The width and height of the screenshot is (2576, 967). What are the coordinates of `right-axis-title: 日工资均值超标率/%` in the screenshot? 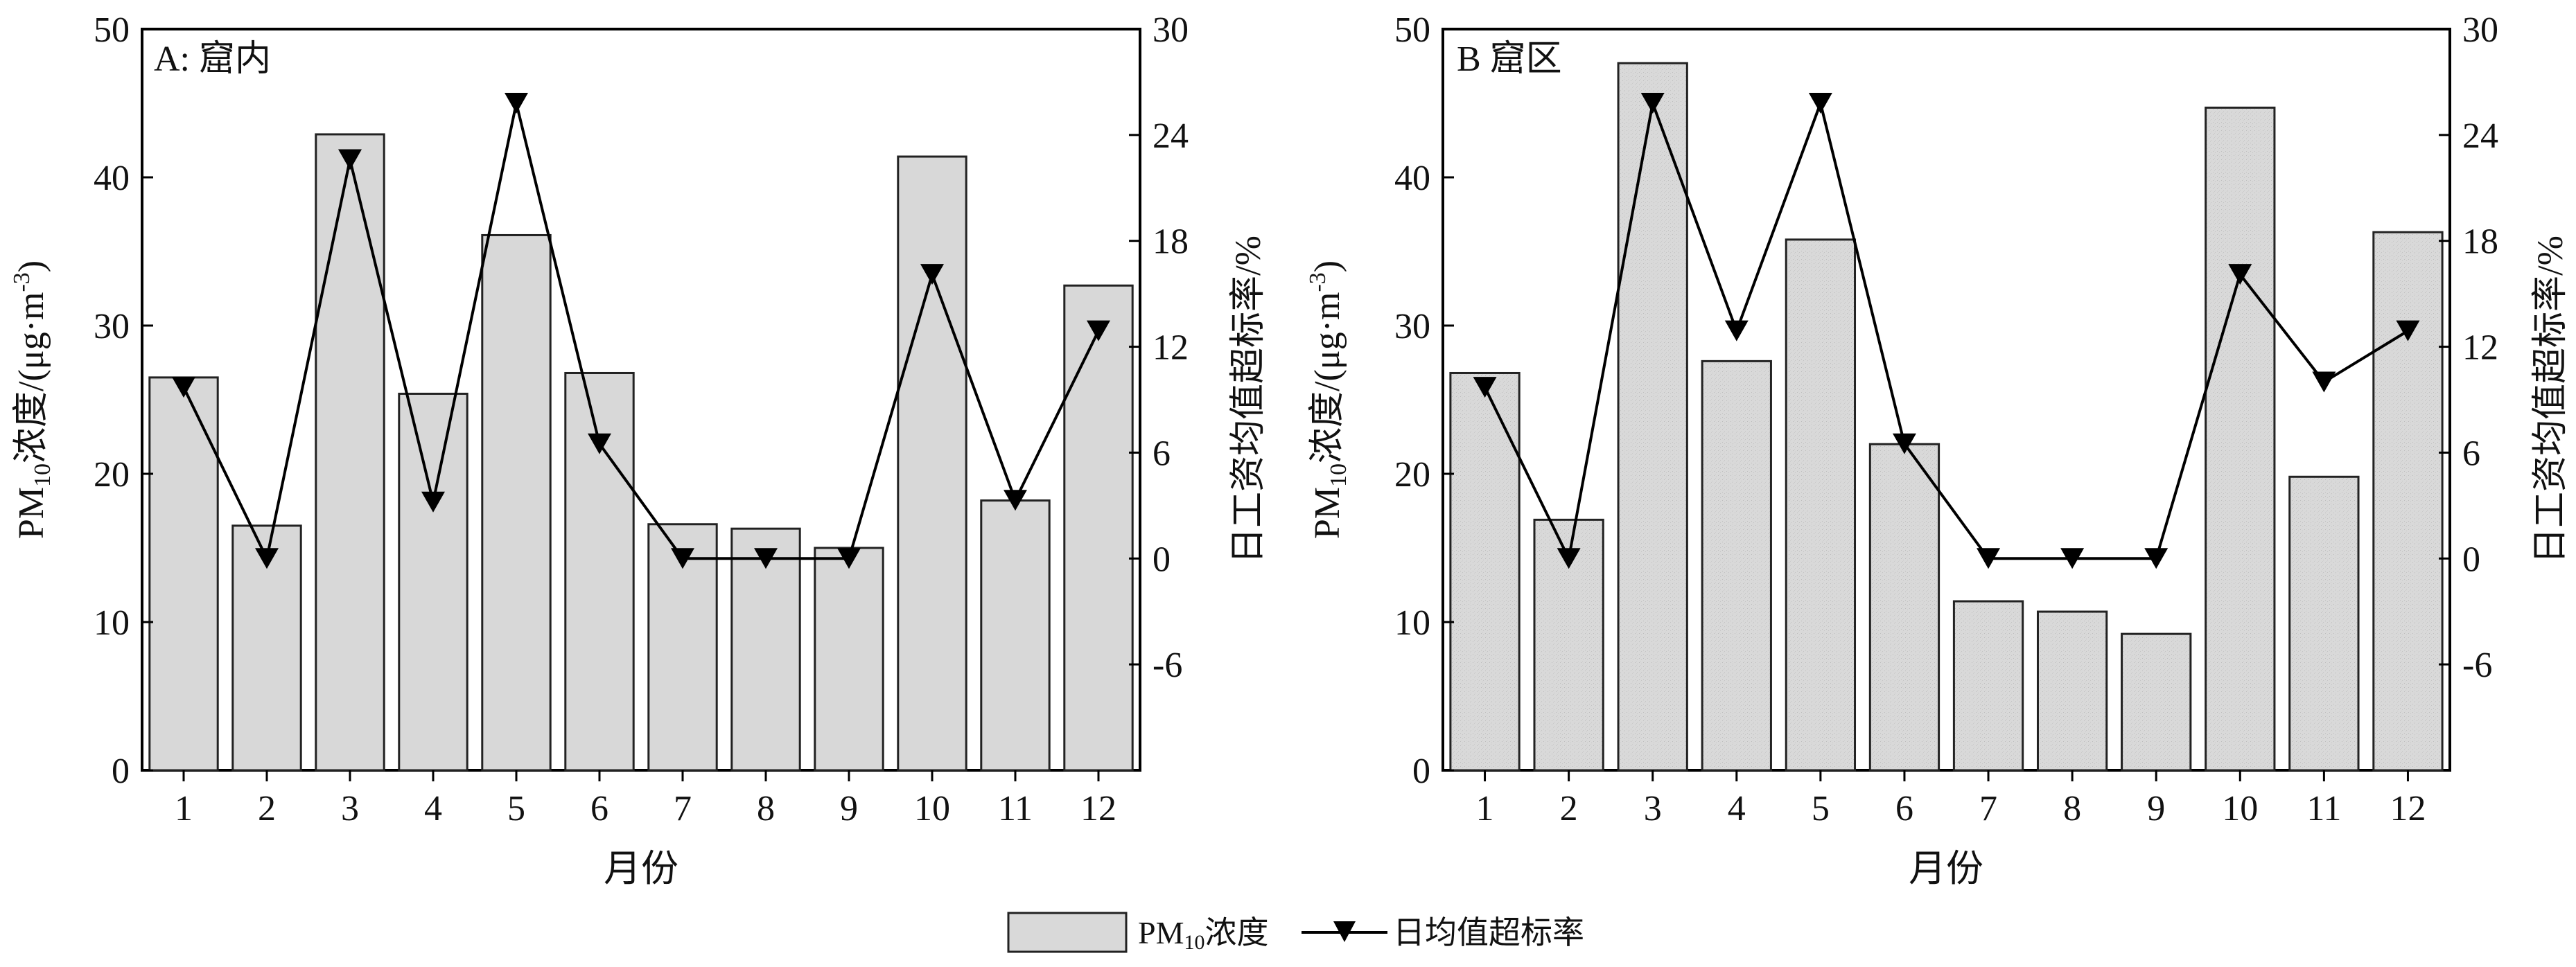 It's located at (1248, 400).